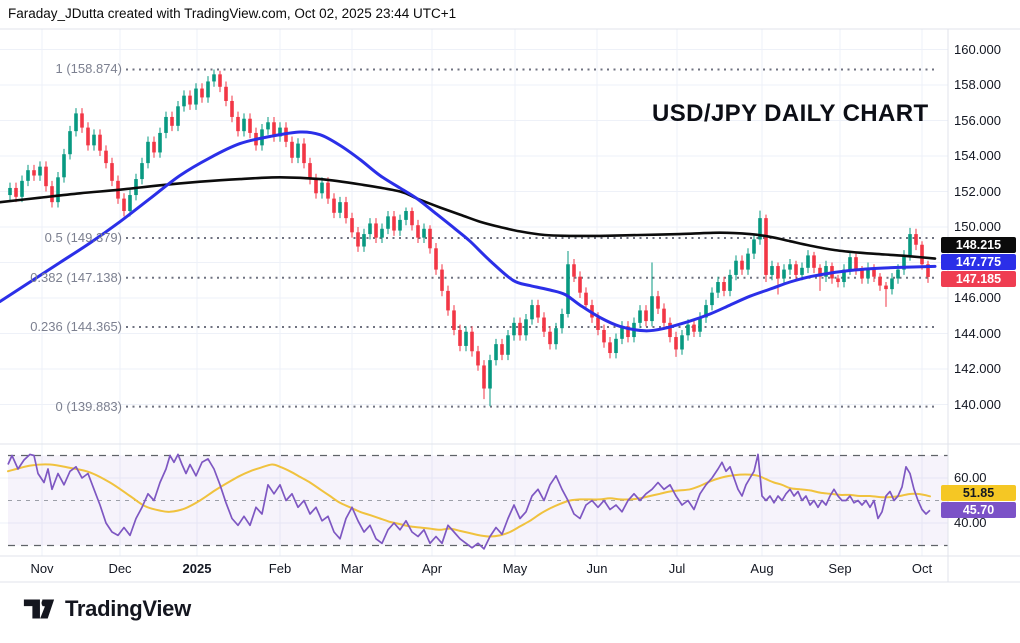 Image resolution: width=1020 pixels, height=643 pixels. What do you see at coordinates (76, 327) in the screenshot?
I see `fib-level-label-3: 0.236 (144.365)` at bounding box center [76, 327].